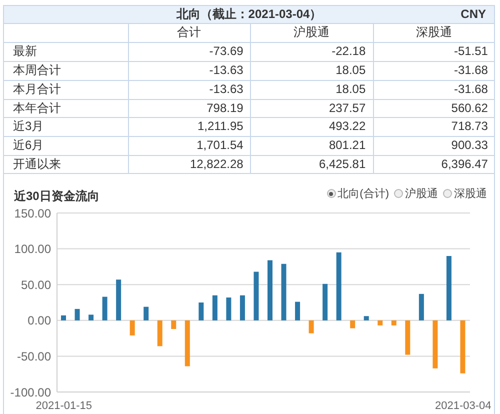  What do you see at coordinates (471, 51) in the screenshot?
I see `data-label: -51.51` at bounding box center [471, 51].